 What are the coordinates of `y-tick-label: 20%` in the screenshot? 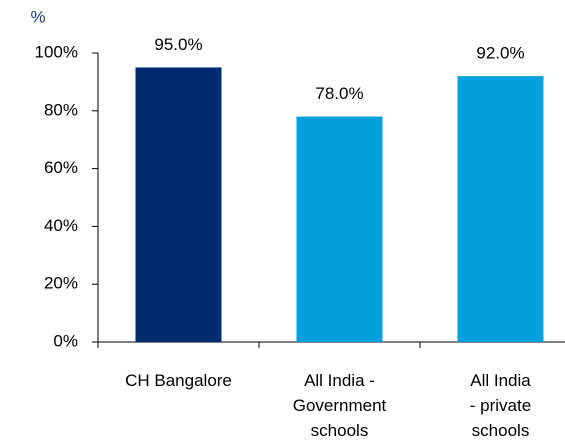 It's located at (61, 283).